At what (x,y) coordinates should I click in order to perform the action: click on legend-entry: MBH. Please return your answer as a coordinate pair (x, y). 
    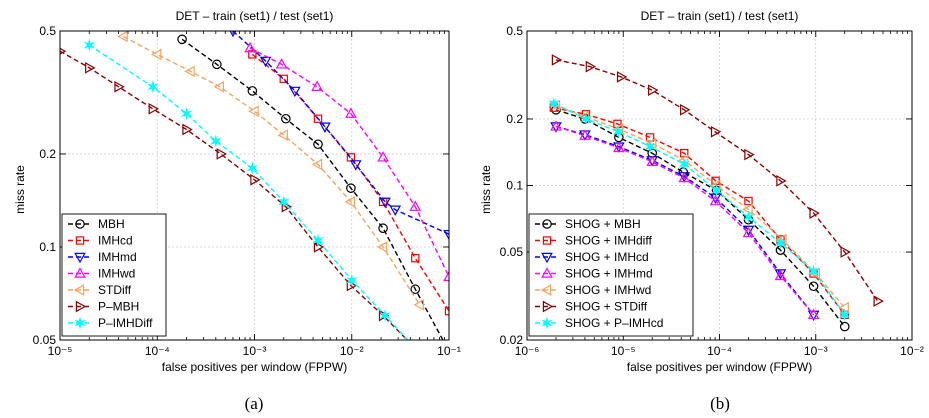
    Looking at the image, I should click on (96, 224).